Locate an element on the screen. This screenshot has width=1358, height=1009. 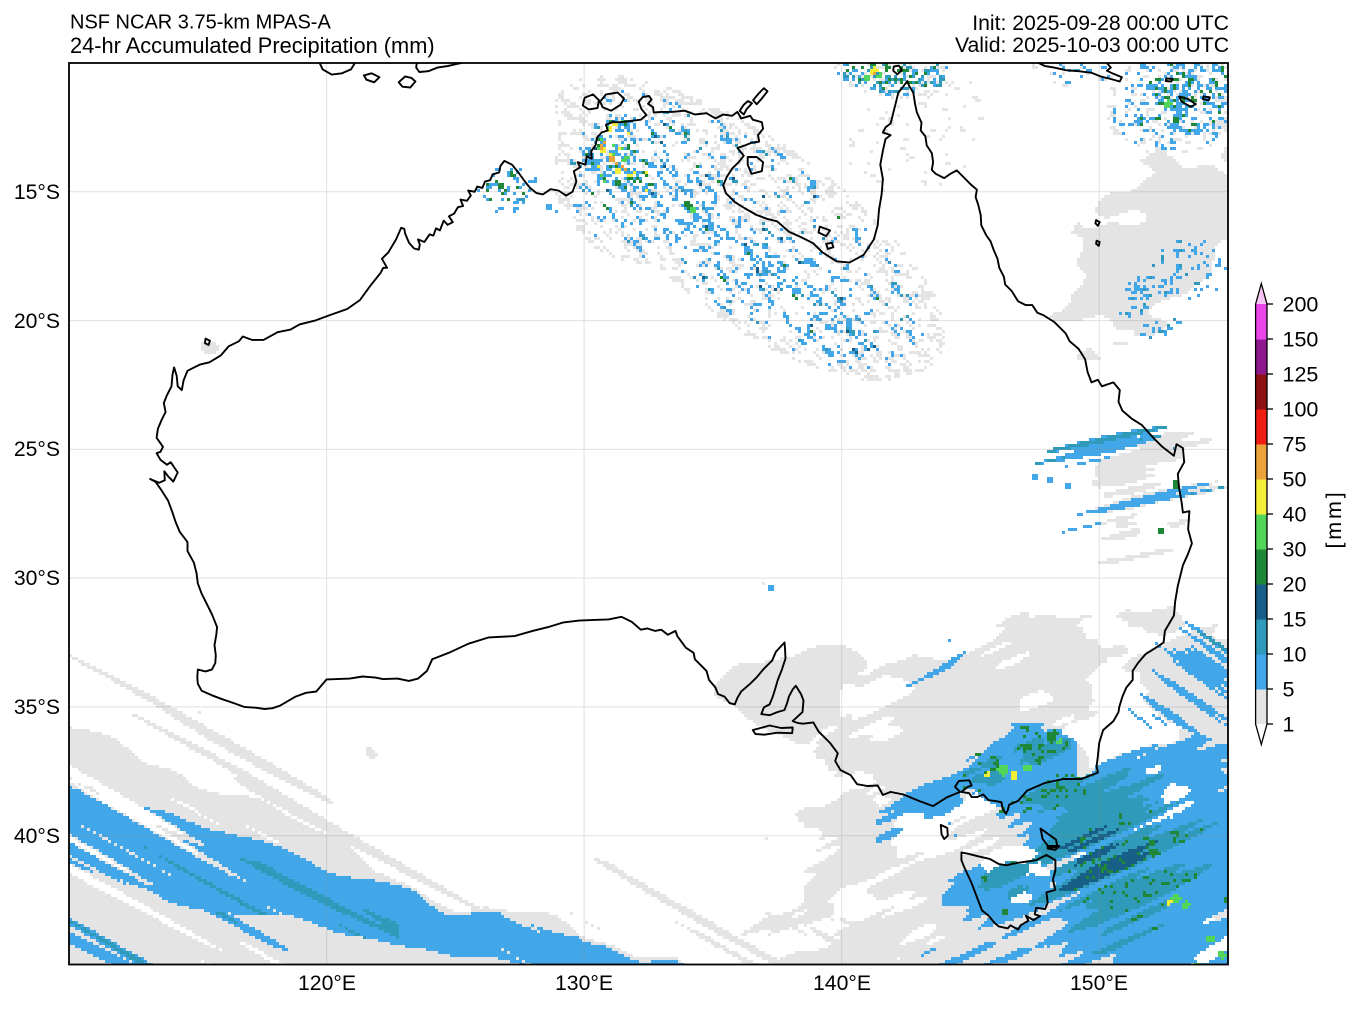
svg-text: 20°S is located at coordinates (37, 321).